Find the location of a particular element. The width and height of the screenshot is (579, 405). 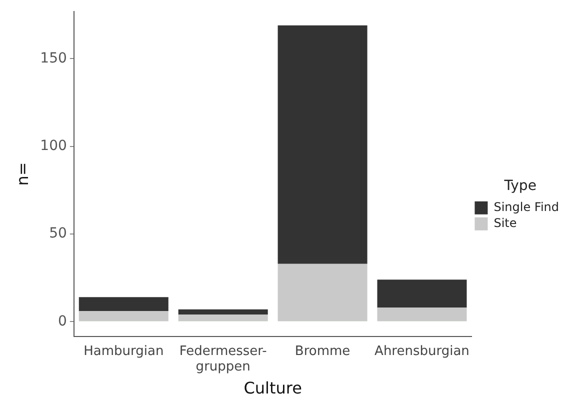

x-tick-label: Bromme is located at coordinates (322, 351).